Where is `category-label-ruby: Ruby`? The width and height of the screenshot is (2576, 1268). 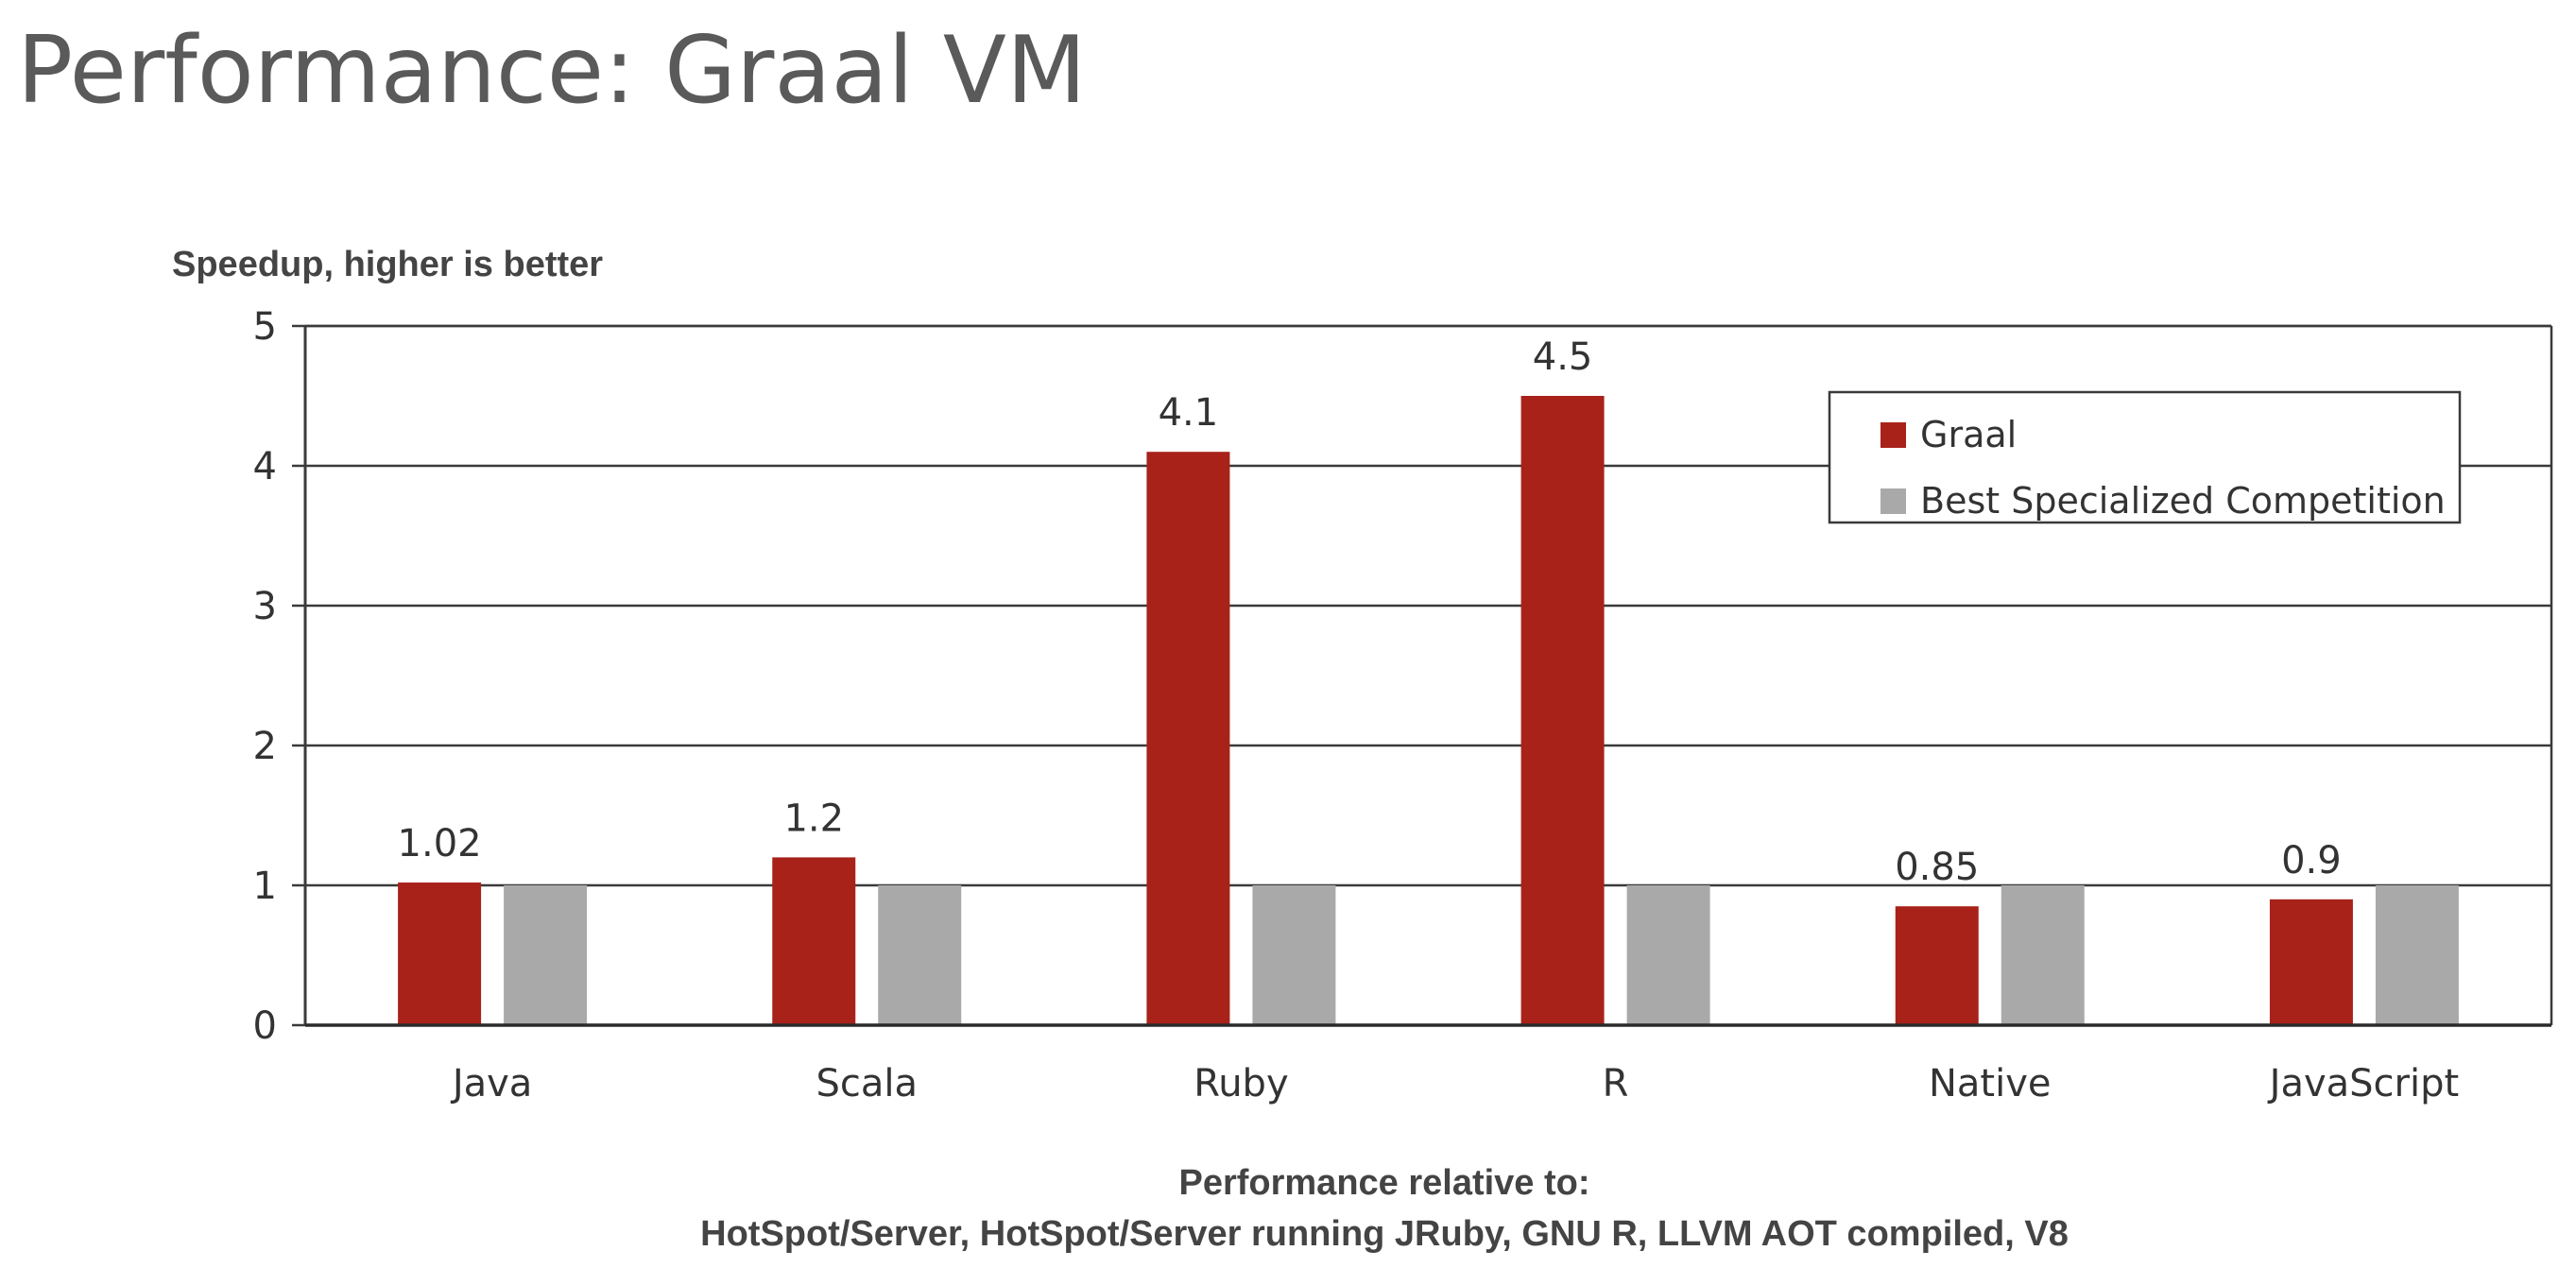
category-label-ruby: Ruby is located at coordinates (1241, 1084).